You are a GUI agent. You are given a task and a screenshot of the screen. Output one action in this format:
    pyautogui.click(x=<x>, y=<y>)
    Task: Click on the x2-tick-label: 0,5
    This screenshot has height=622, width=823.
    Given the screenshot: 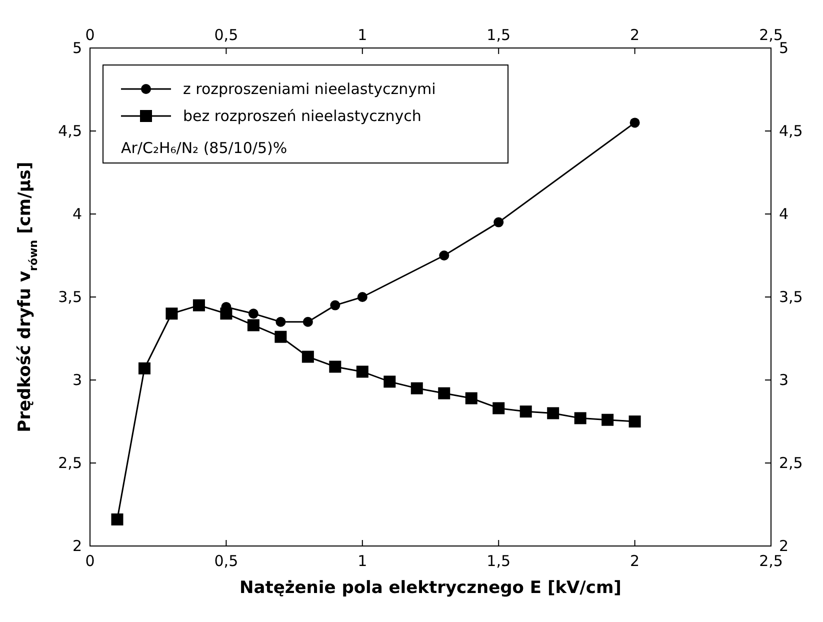 What is the action you would take?
    pyautogui.click(x=226, y=561)
    